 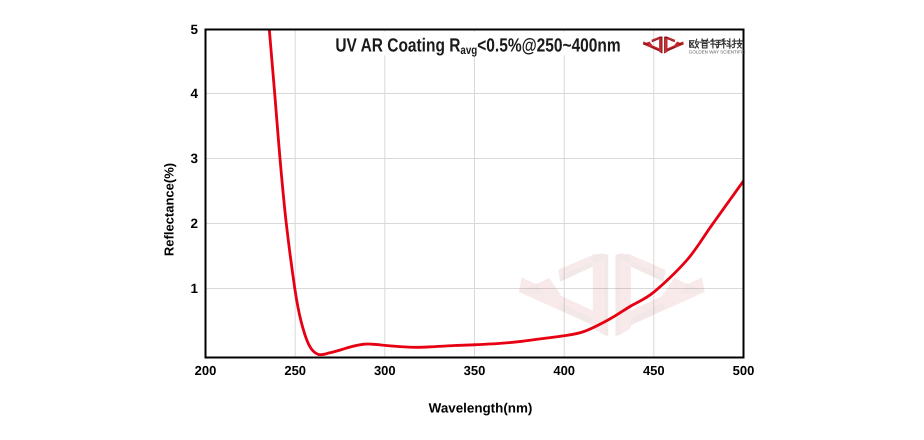 I want to click on svg-text: 350, so click(x=475, y=370).